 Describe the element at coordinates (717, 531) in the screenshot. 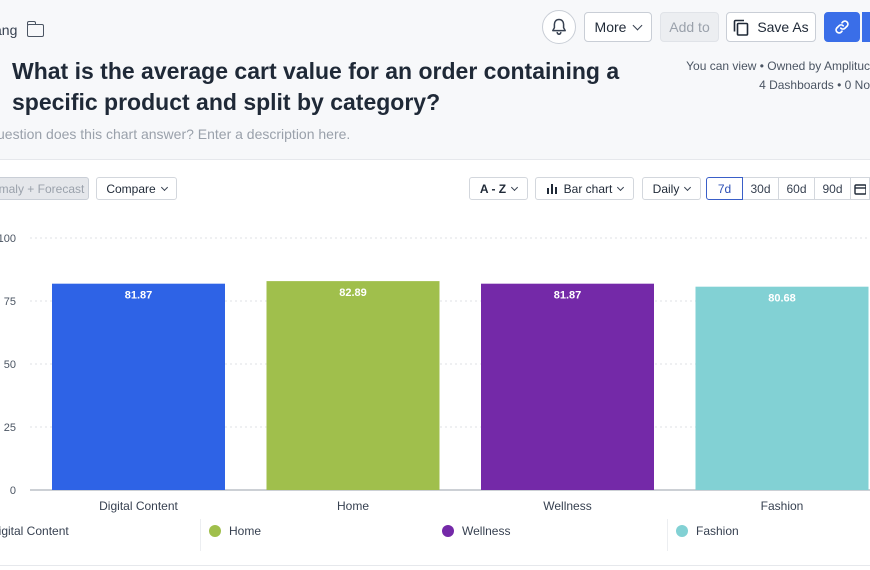

I see `legend-label: Fashion` at that location.